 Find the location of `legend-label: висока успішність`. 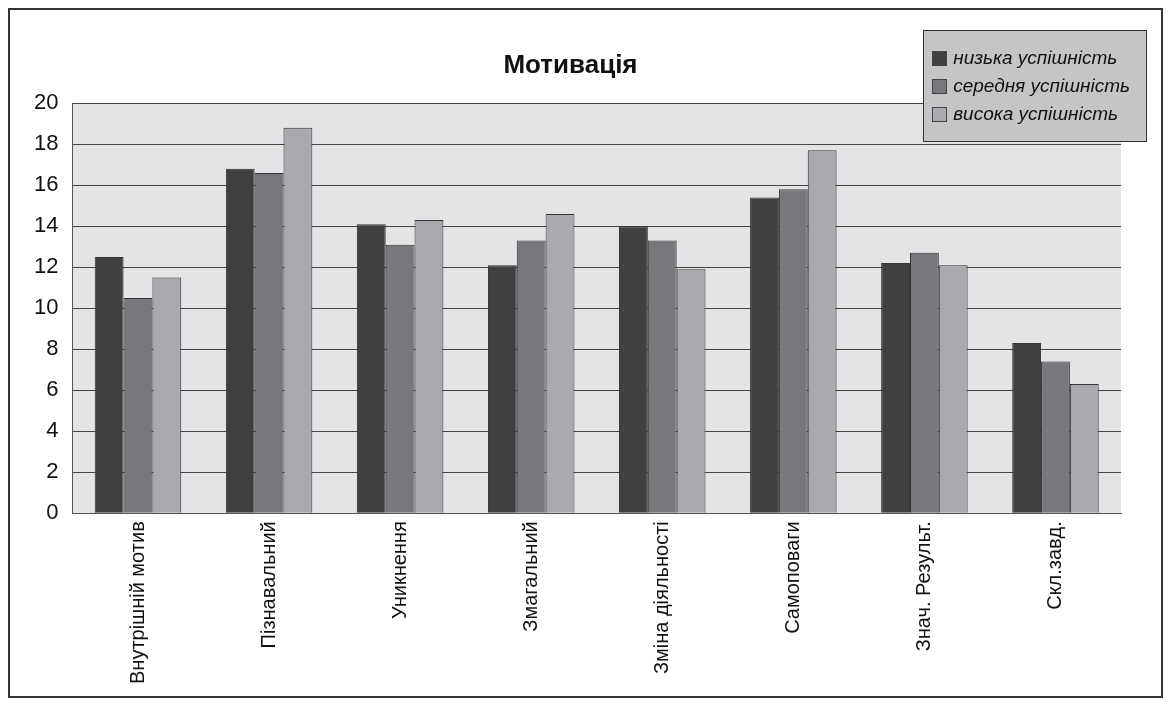

legend-label: висока успішність is located at coordinates (1035, 114).